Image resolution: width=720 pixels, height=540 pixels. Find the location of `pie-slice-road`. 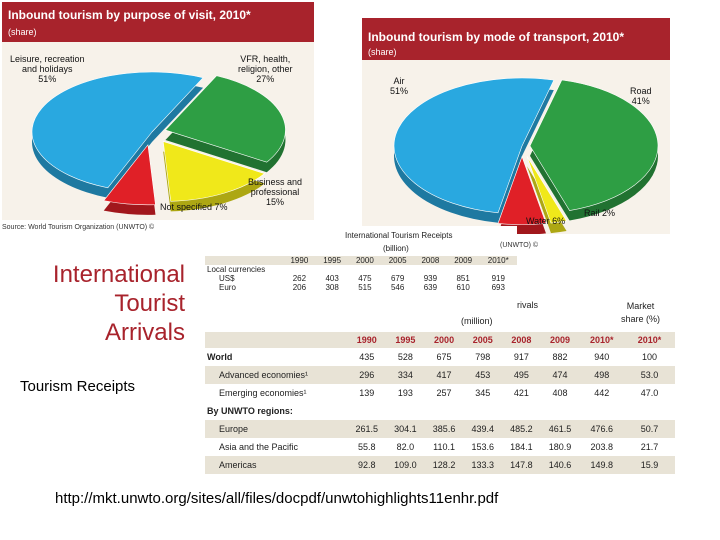

pie-slice-road is located at coordinates (594, 145).